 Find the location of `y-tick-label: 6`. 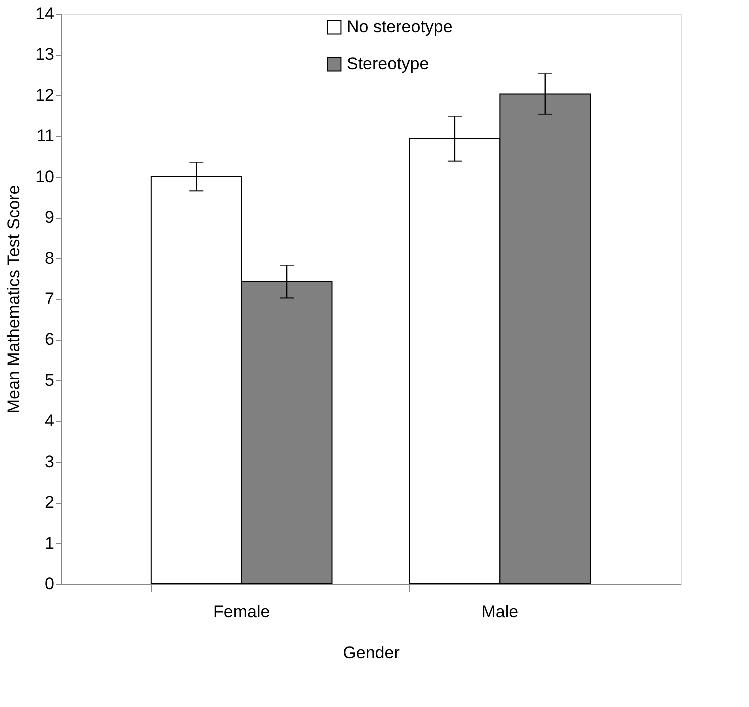

y-tick-label: 6 is located at coordinates (49, 340).